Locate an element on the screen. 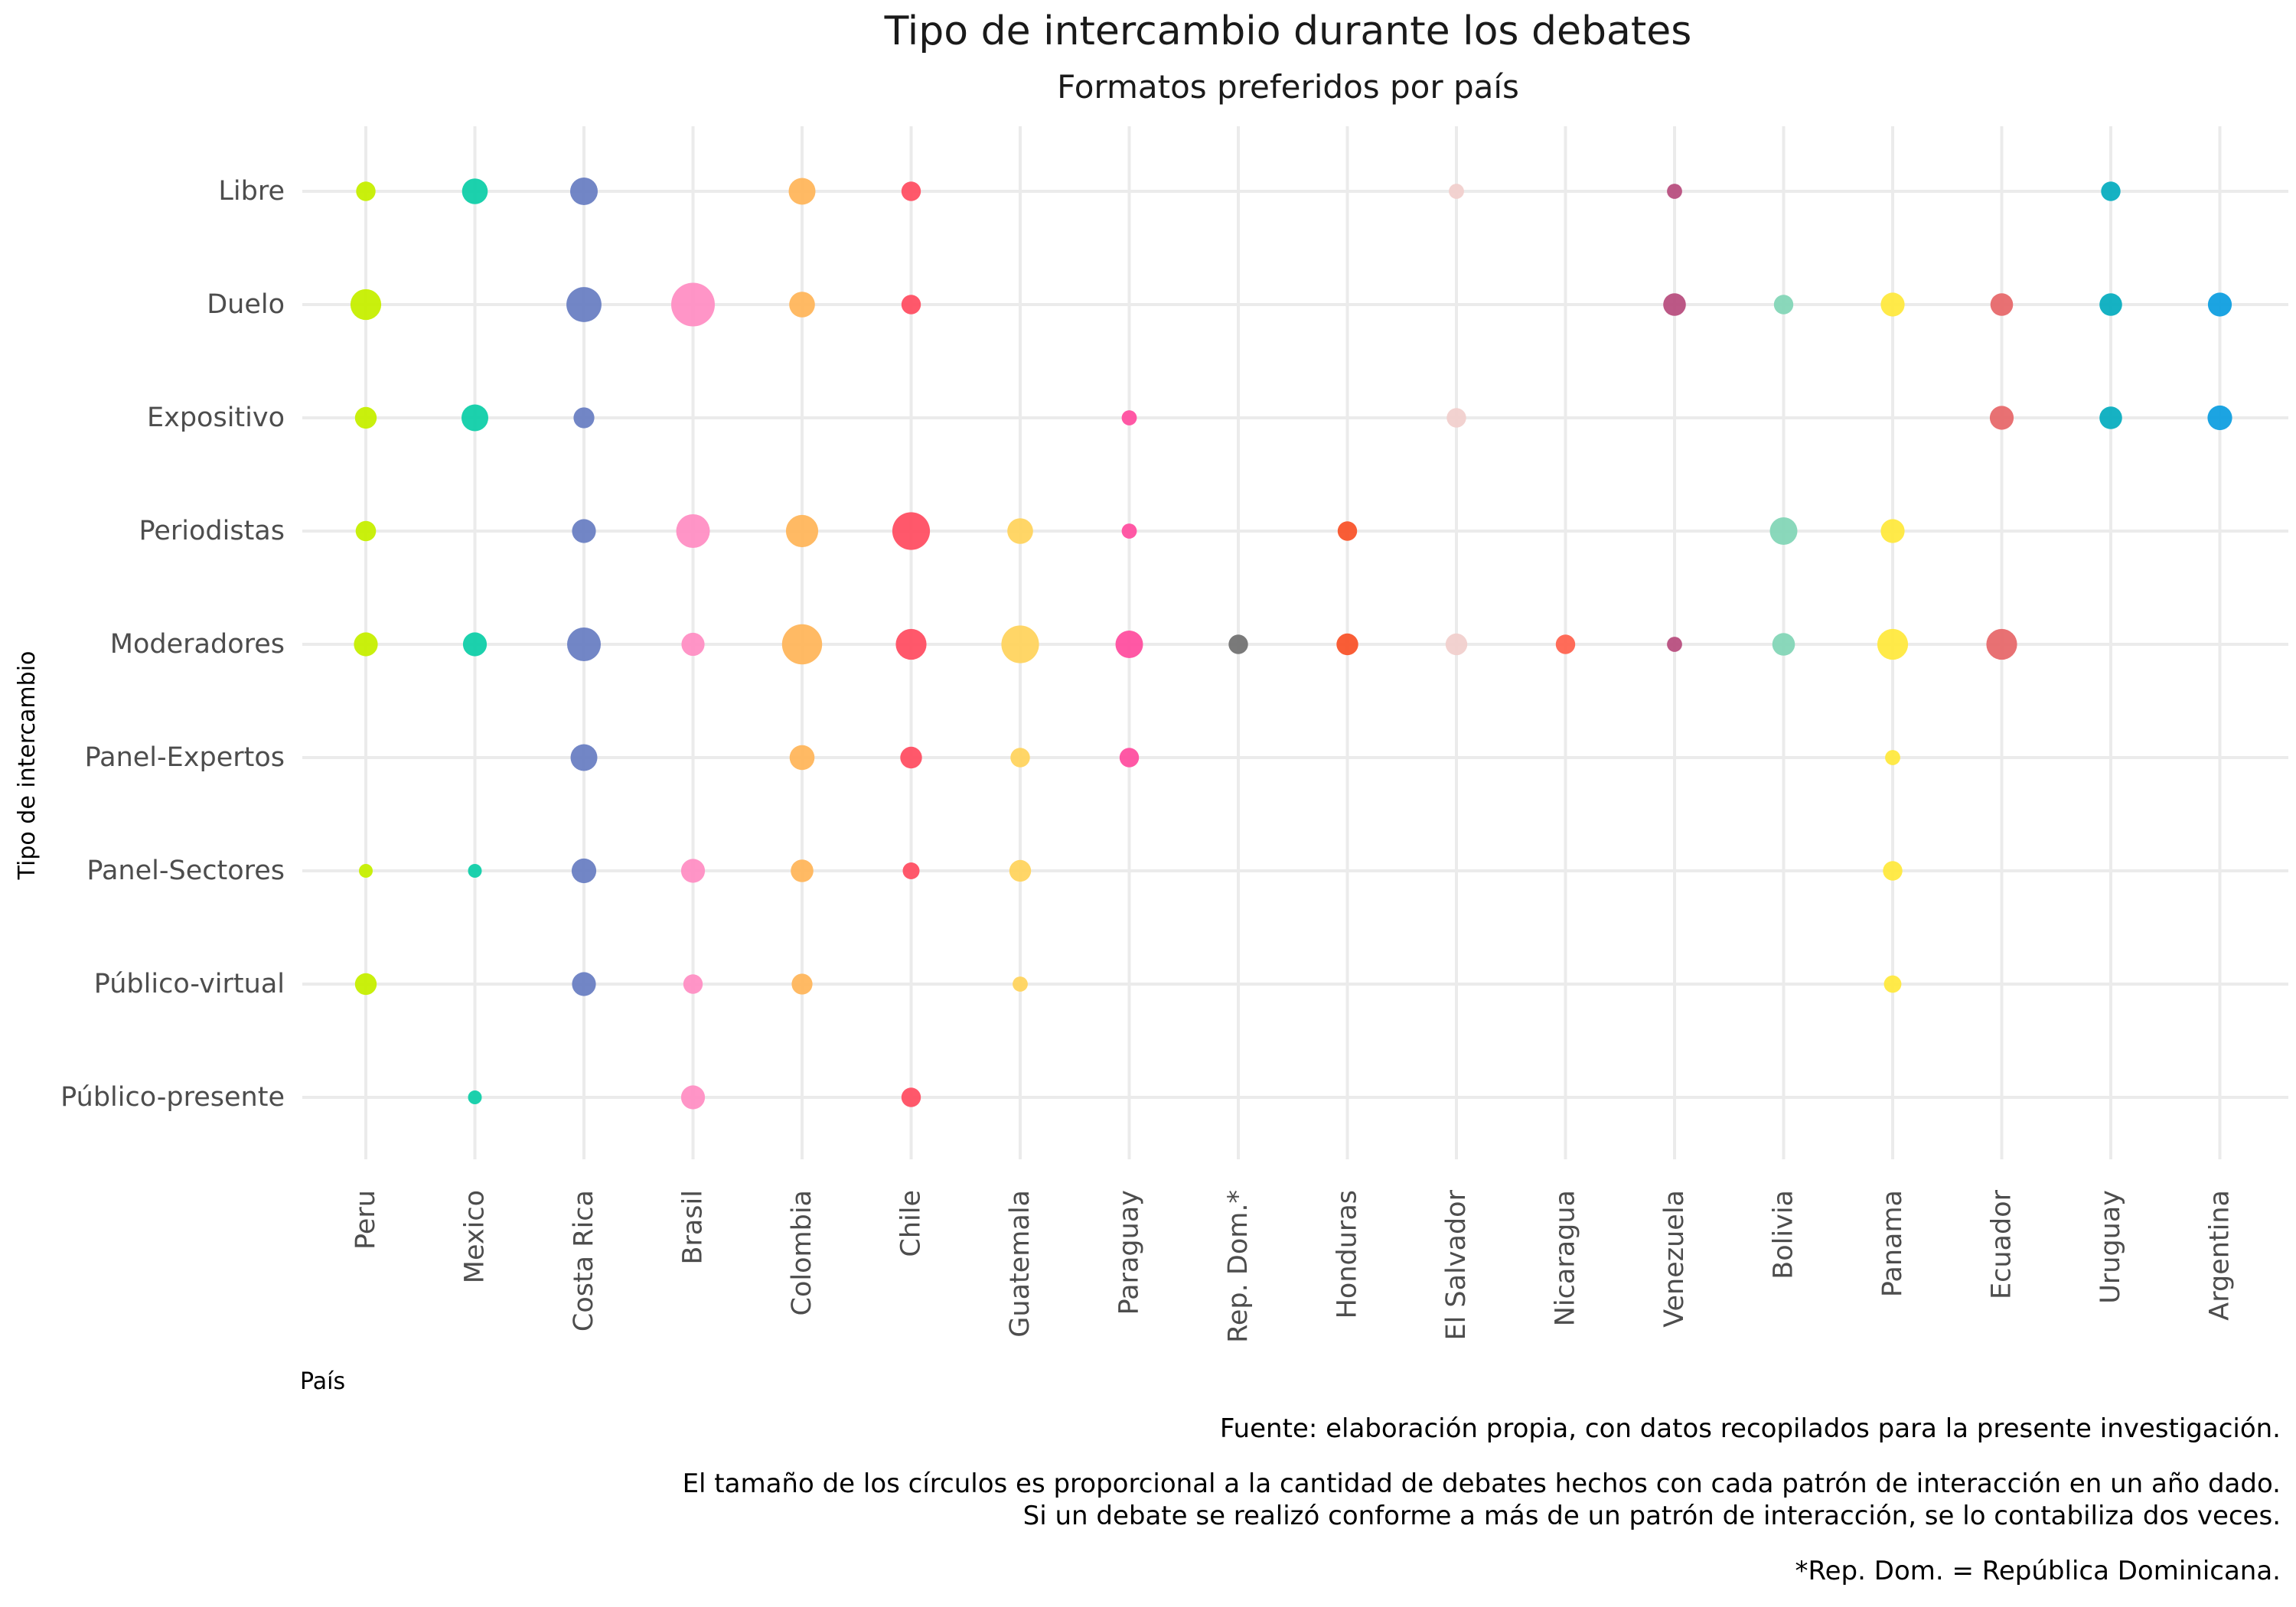 This screenshot has width=2296, height=1607. point-panama-panel-expertos is located at coordinates (1892, 757).